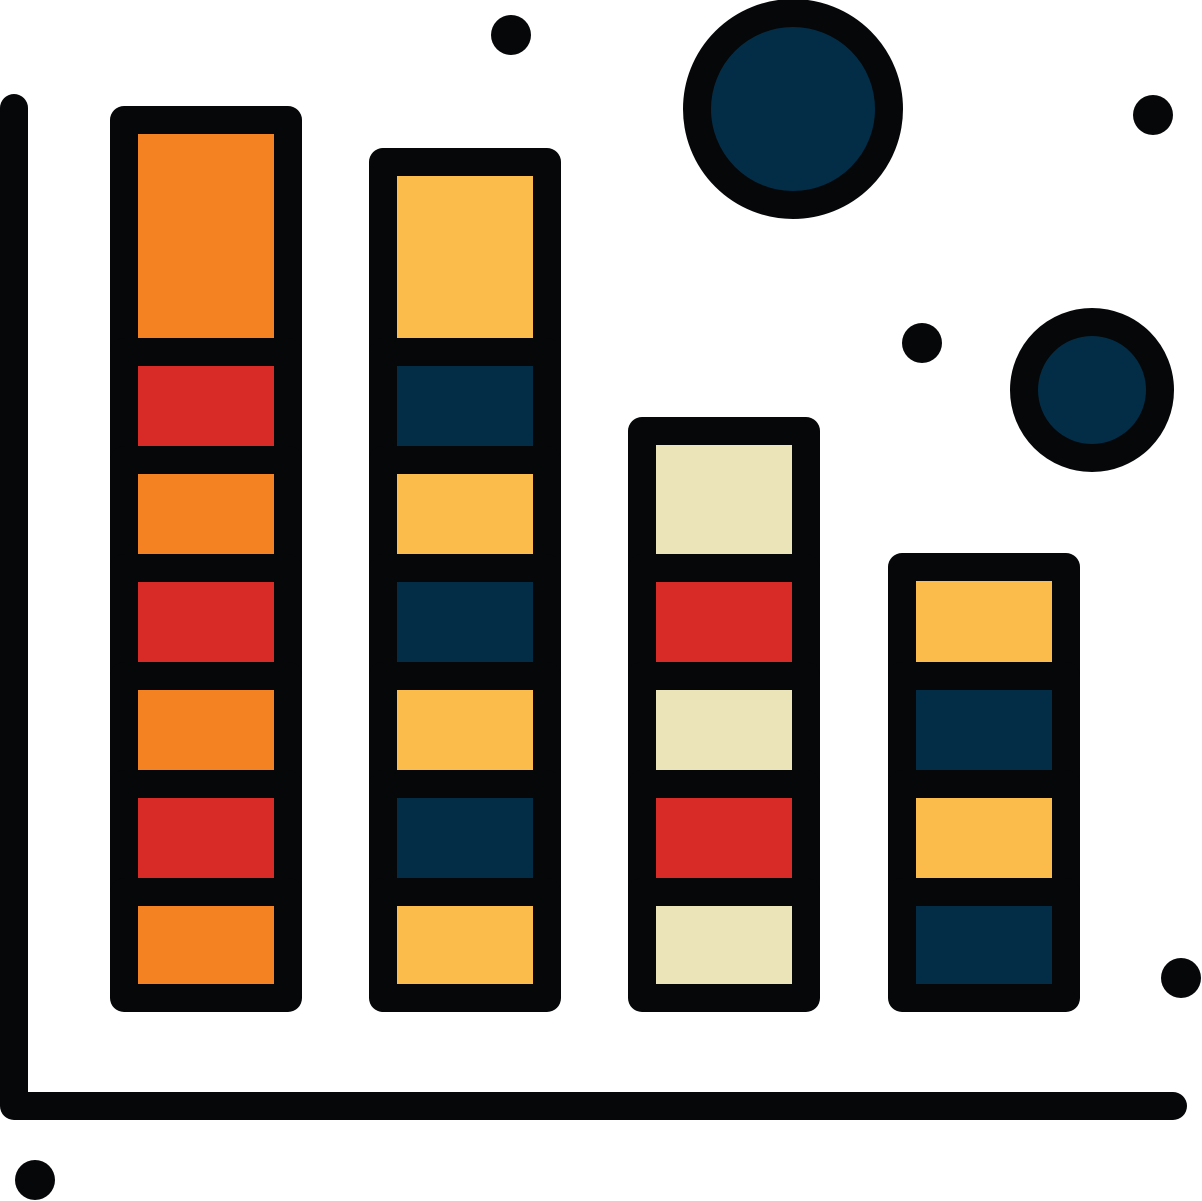  I want to click on medium-circle, so click(1092, 390).